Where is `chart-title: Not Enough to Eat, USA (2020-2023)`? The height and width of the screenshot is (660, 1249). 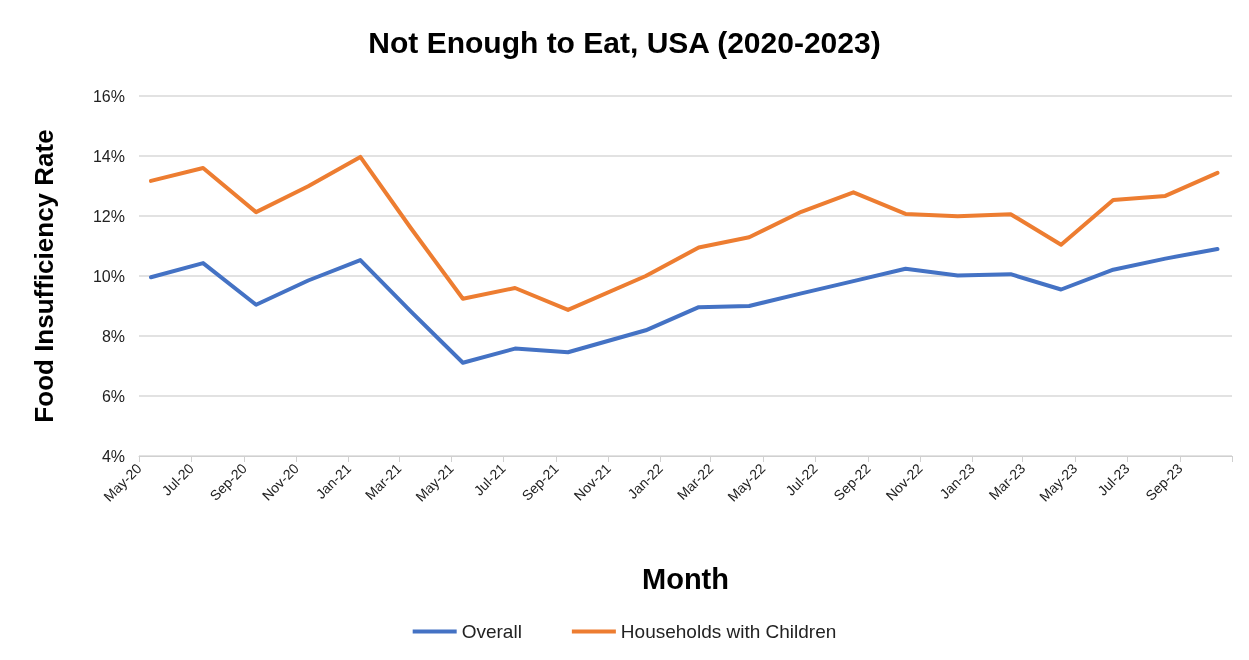 chart-title: Not Enough to Eat, USA (2020-2023) is located at coordinates (624, 42).